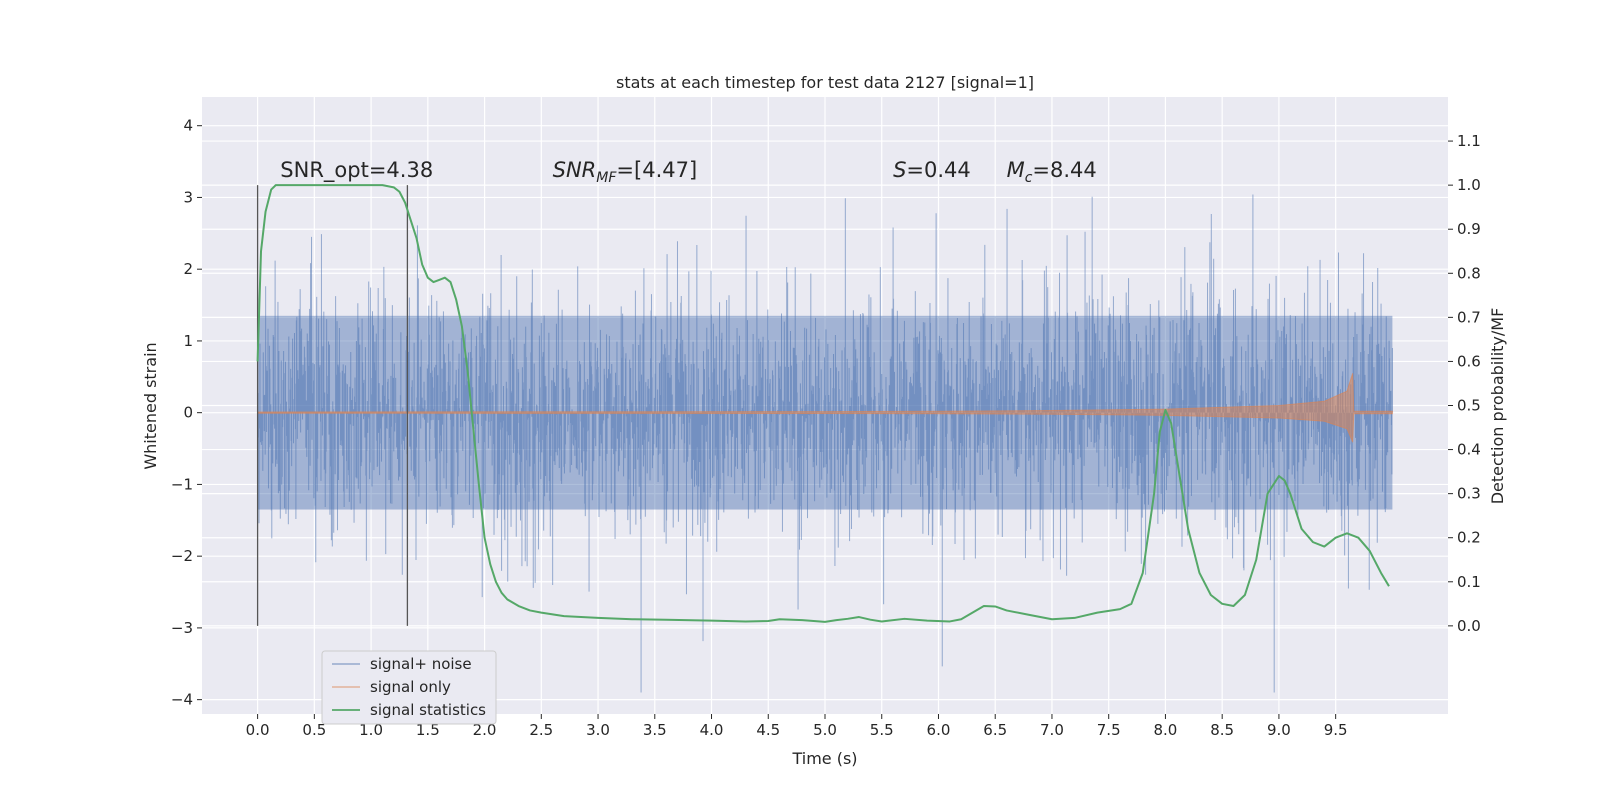  I want to click on yr-tick-label-8: 0.8, so click(1469, 273).